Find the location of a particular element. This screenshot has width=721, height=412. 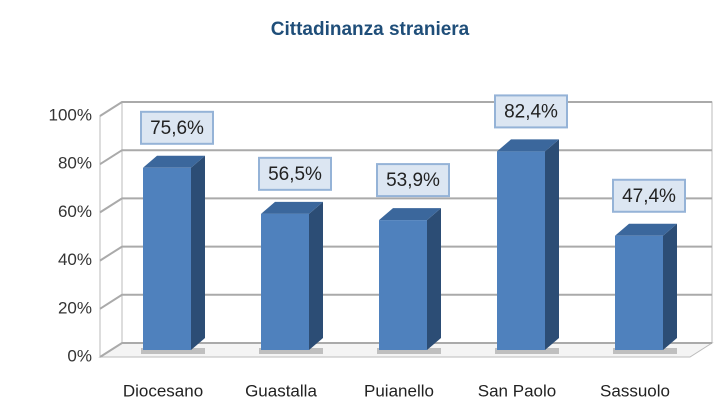

data-label: 82,4% is located at coordinates (531, 111).